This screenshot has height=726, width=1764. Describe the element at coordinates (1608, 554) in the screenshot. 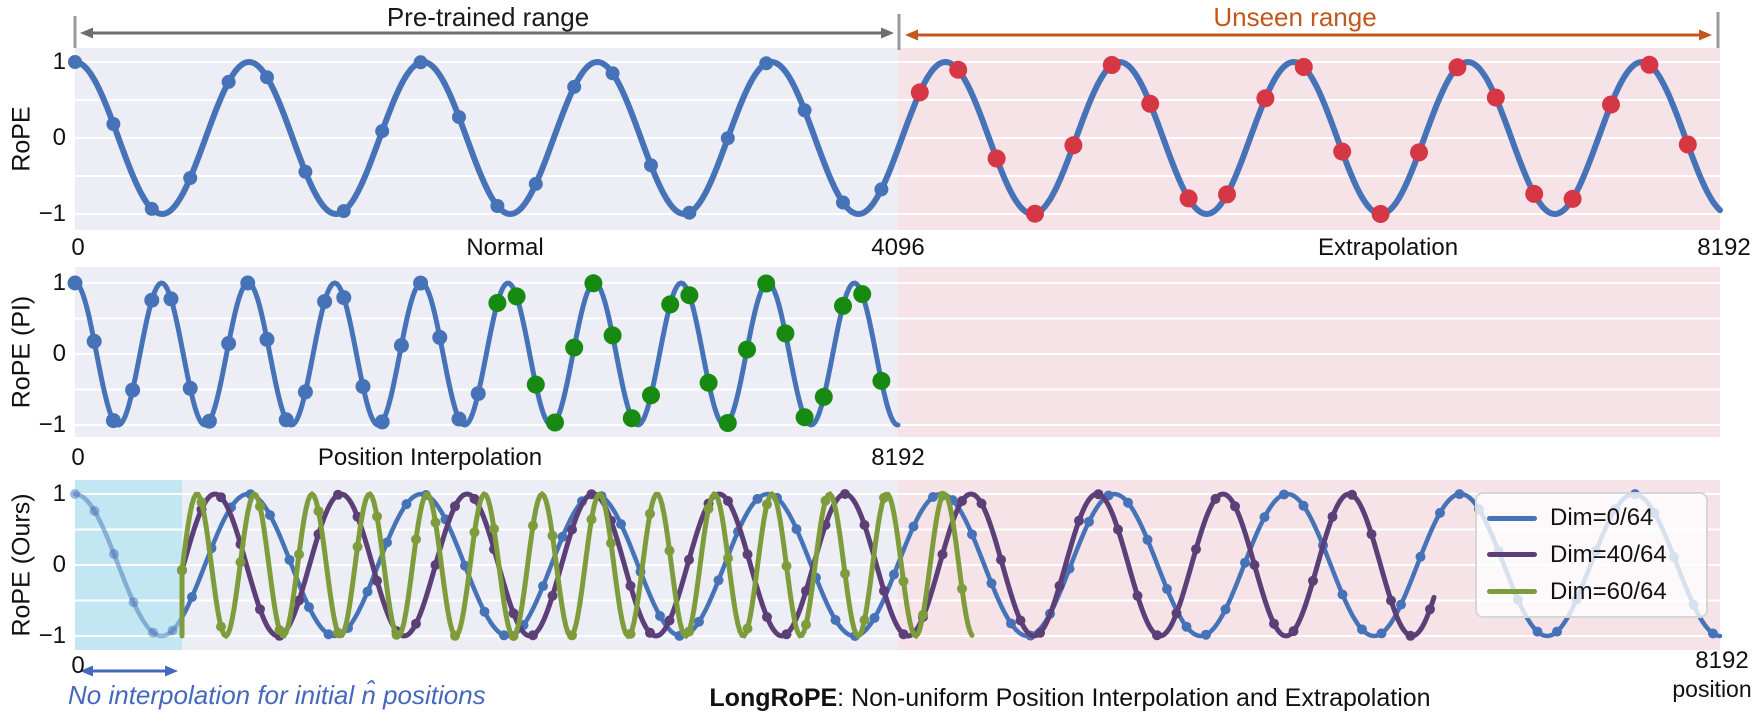

I see `legend-label: Dim=40/64` at that location.